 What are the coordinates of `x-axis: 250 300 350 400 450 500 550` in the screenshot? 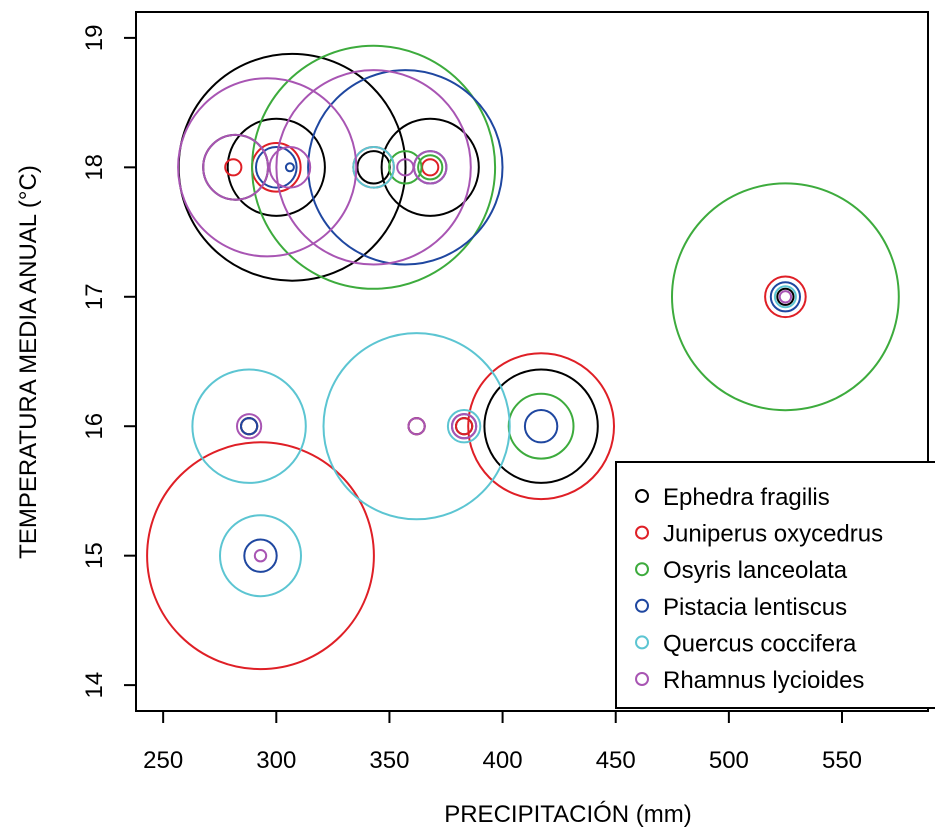 It's located at (502, 742).